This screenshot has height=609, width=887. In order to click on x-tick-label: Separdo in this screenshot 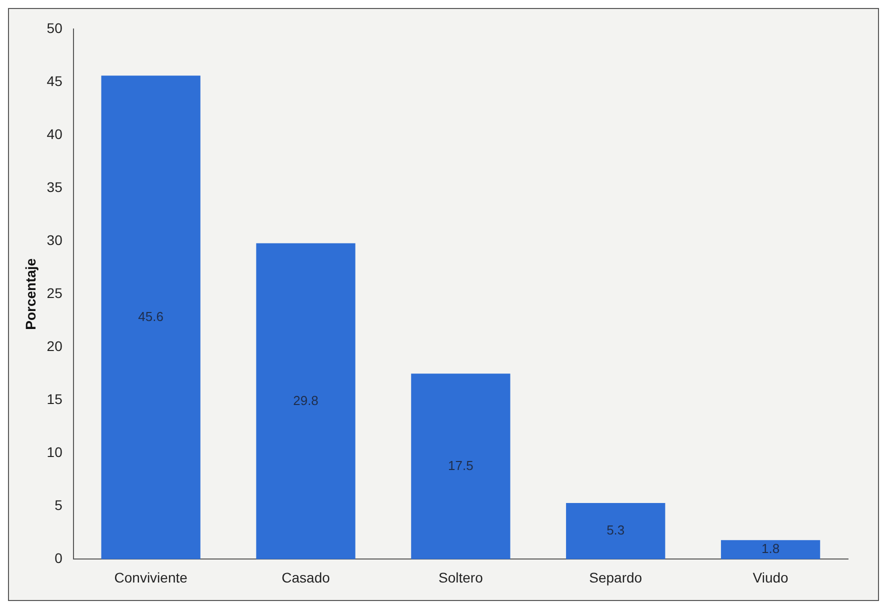, I will do `click(615, 577)`.